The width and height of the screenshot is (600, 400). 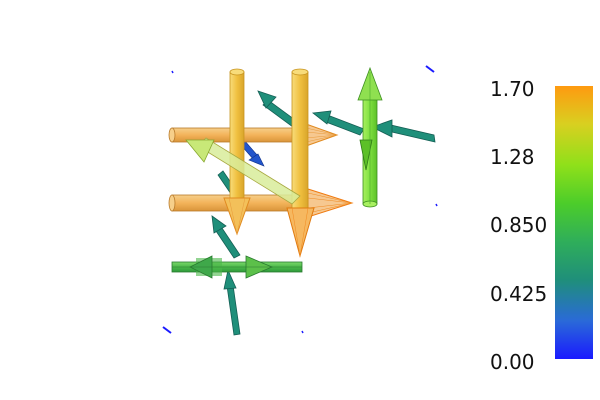 I want to click on green-vertical-tube, so click(x=370, y=137).